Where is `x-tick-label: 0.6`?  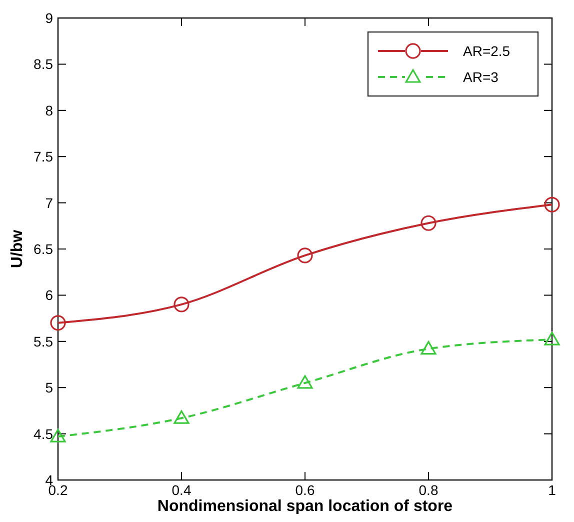 x-tick-label: 0.6 is located at coordinates (305, 490).